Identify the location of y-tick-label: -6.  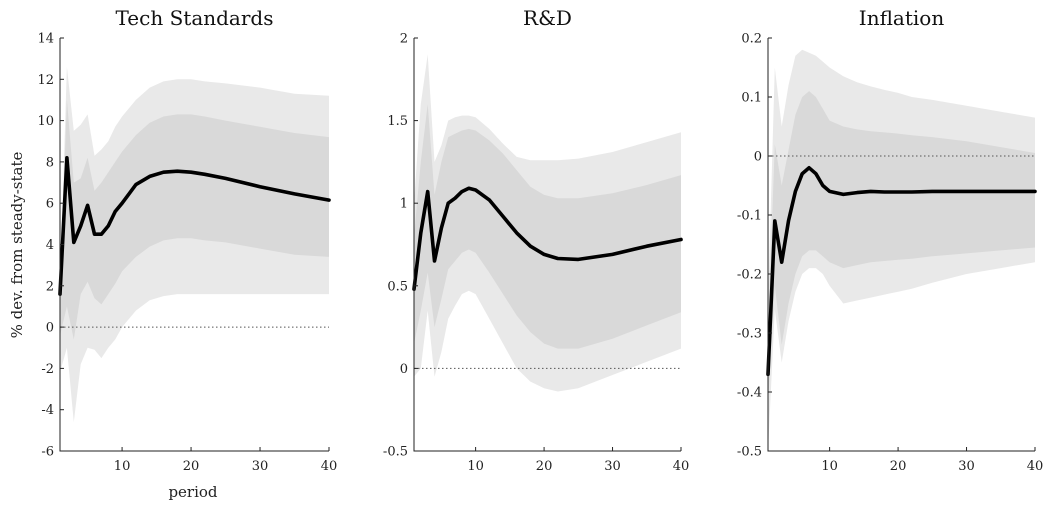
(47, 452).